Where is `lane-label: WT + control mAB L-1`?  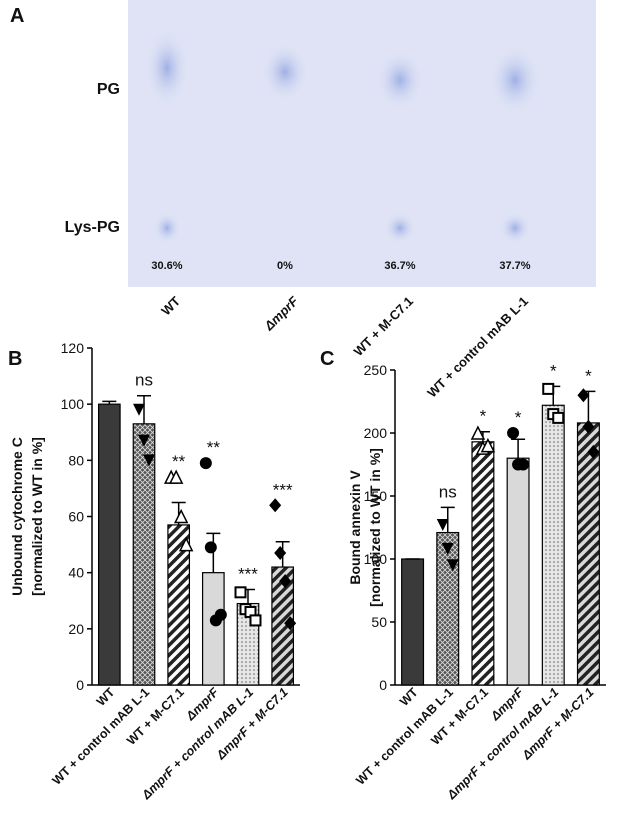
lane-label: WT + control mAB L-1 is located at coordinates (477, 347).